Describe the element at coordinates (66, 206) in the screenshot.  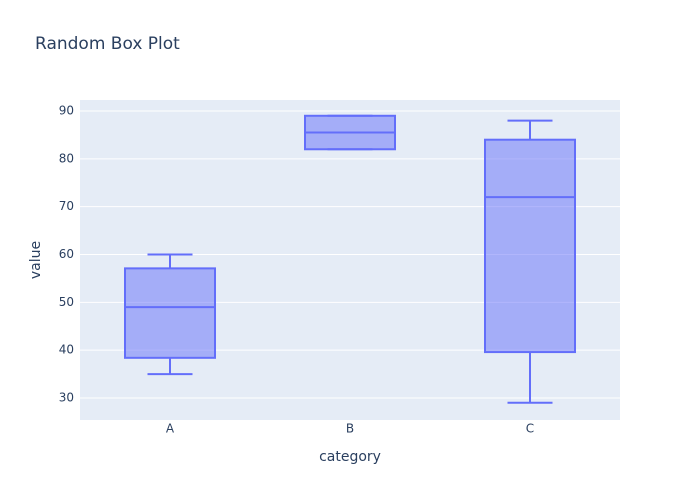
I see `y-tick-label: 70` at that location.